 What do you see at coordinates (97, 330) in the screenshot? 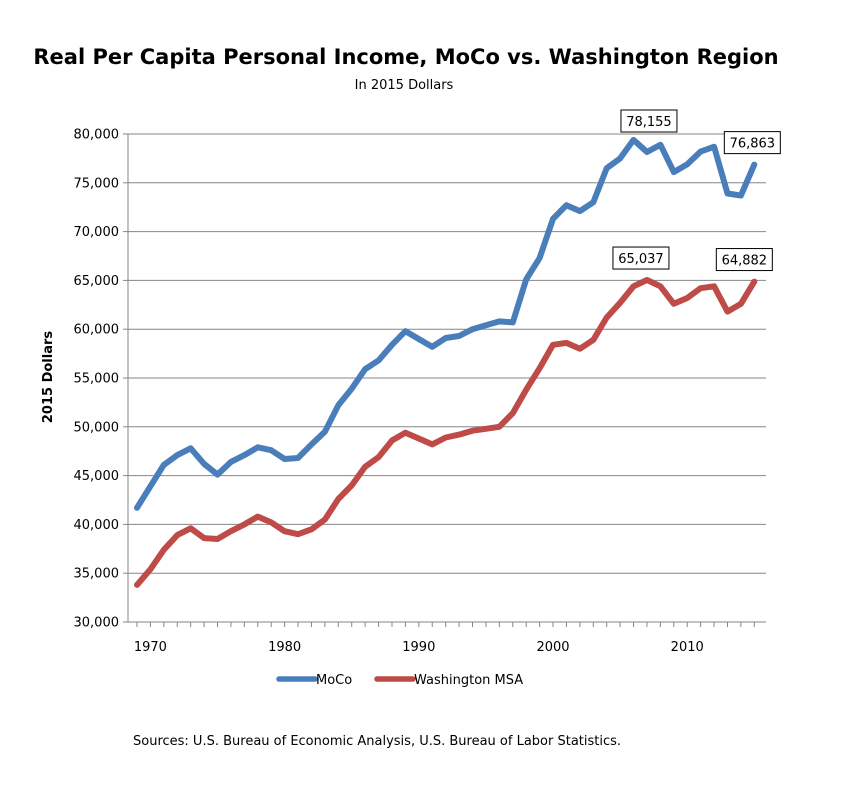
I see `y-tick-label: 60,000` at bounding box center [97, 330].